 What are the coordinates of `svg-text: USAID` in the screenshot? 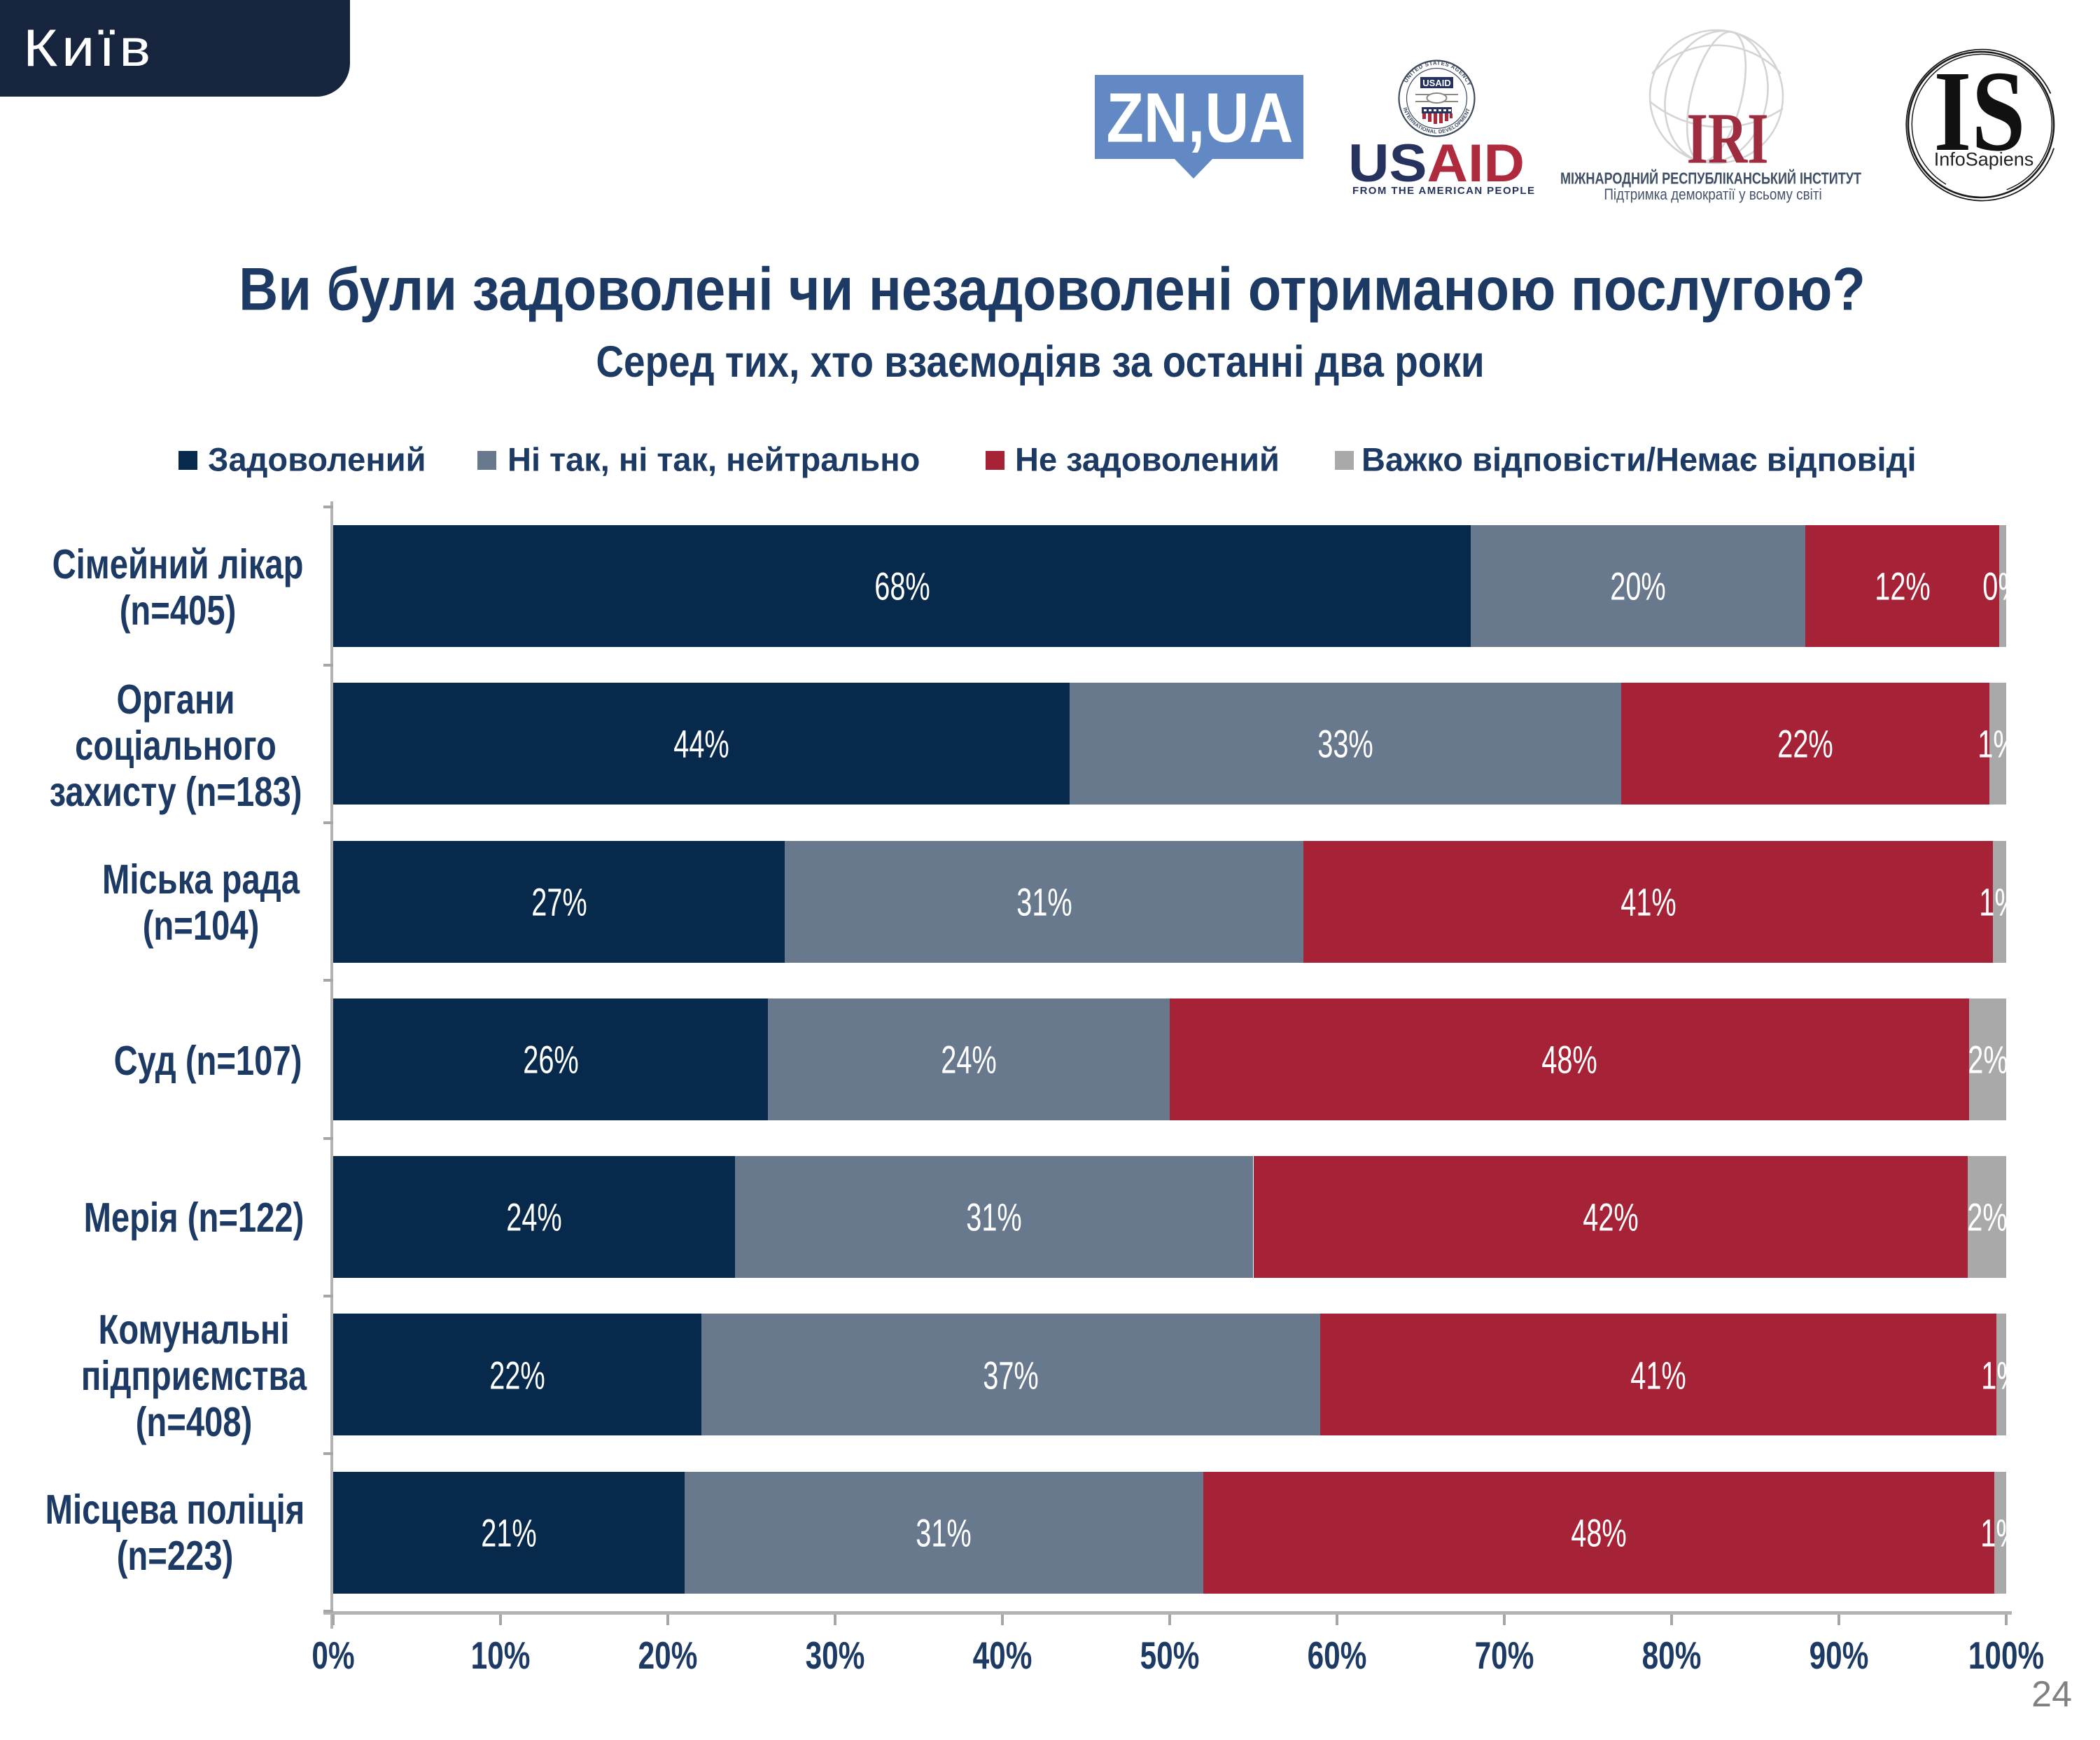 It's located at (1436, 83).